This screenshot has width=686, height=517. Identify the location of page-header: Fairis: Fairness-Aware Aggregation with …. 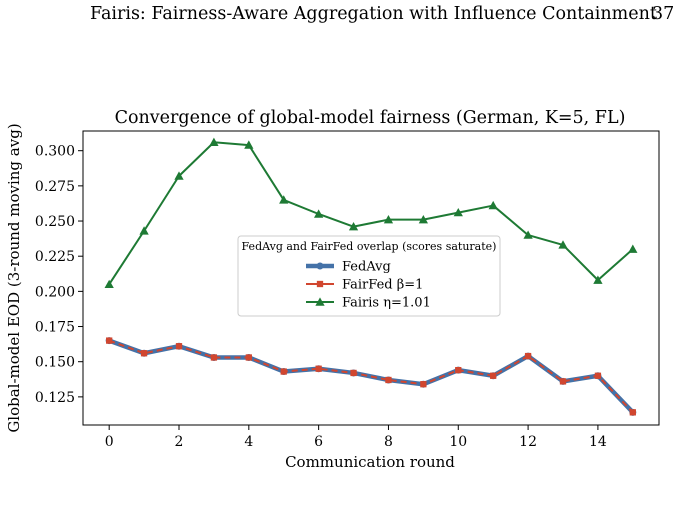
(343, 17).